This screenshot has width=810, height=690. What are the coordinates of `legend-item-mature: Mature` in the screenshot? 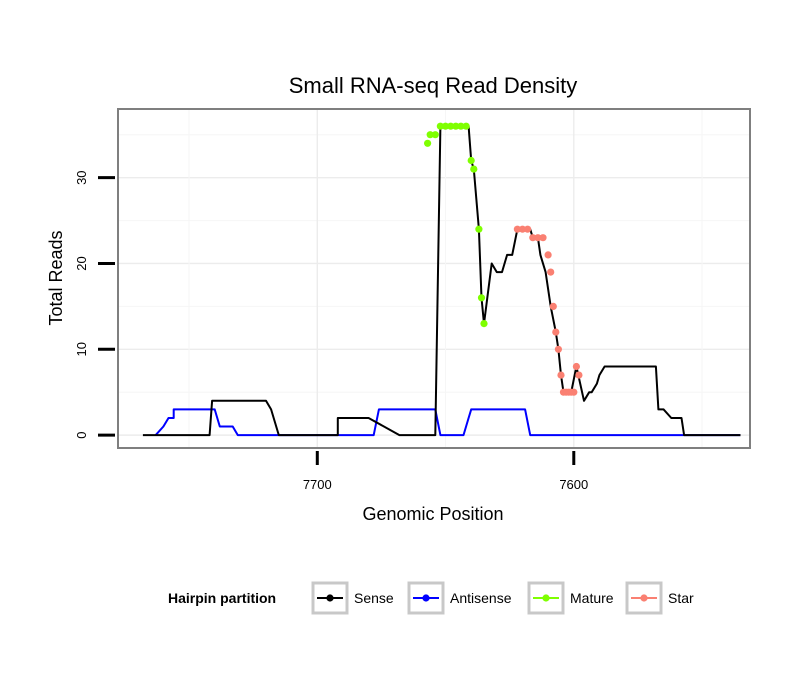 It's located at (570, 598).